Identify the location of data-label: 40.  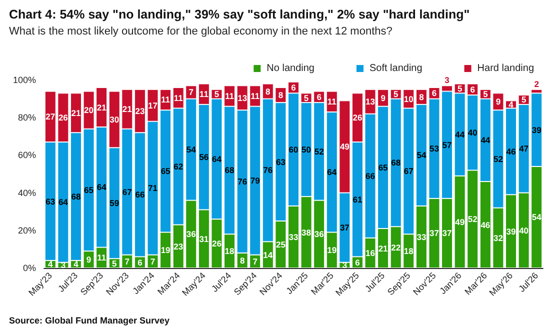
(473, 133).